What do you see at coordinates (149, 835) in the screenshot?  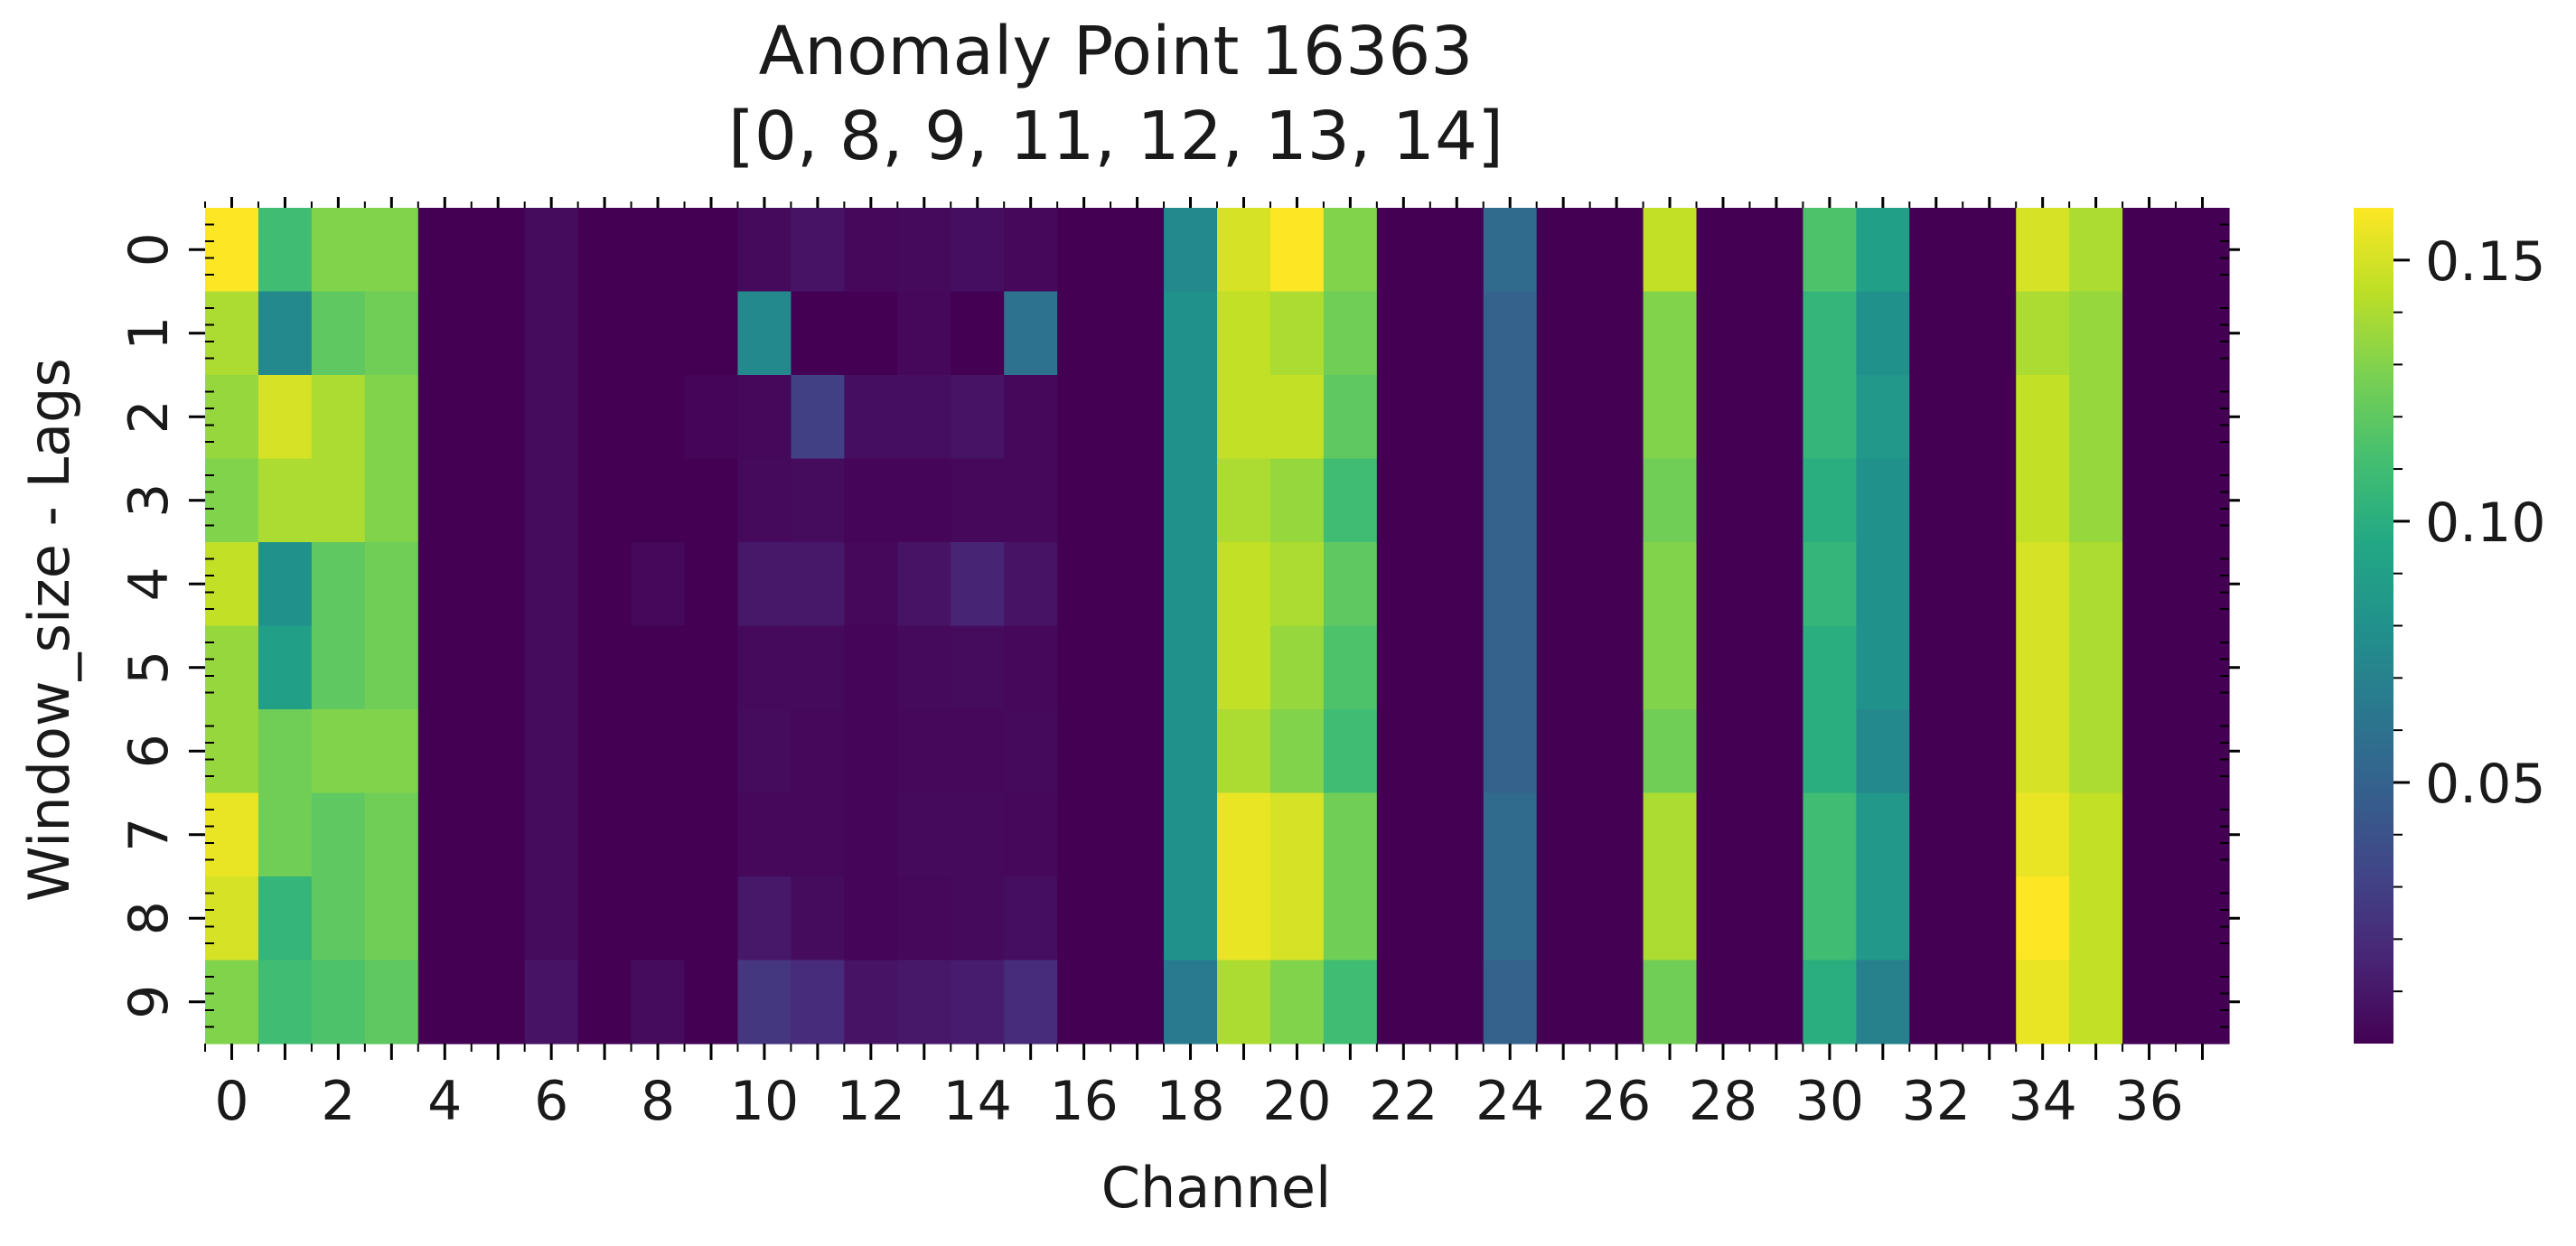 I see `y-tick-label: 7` at bounding box center [149, 835].